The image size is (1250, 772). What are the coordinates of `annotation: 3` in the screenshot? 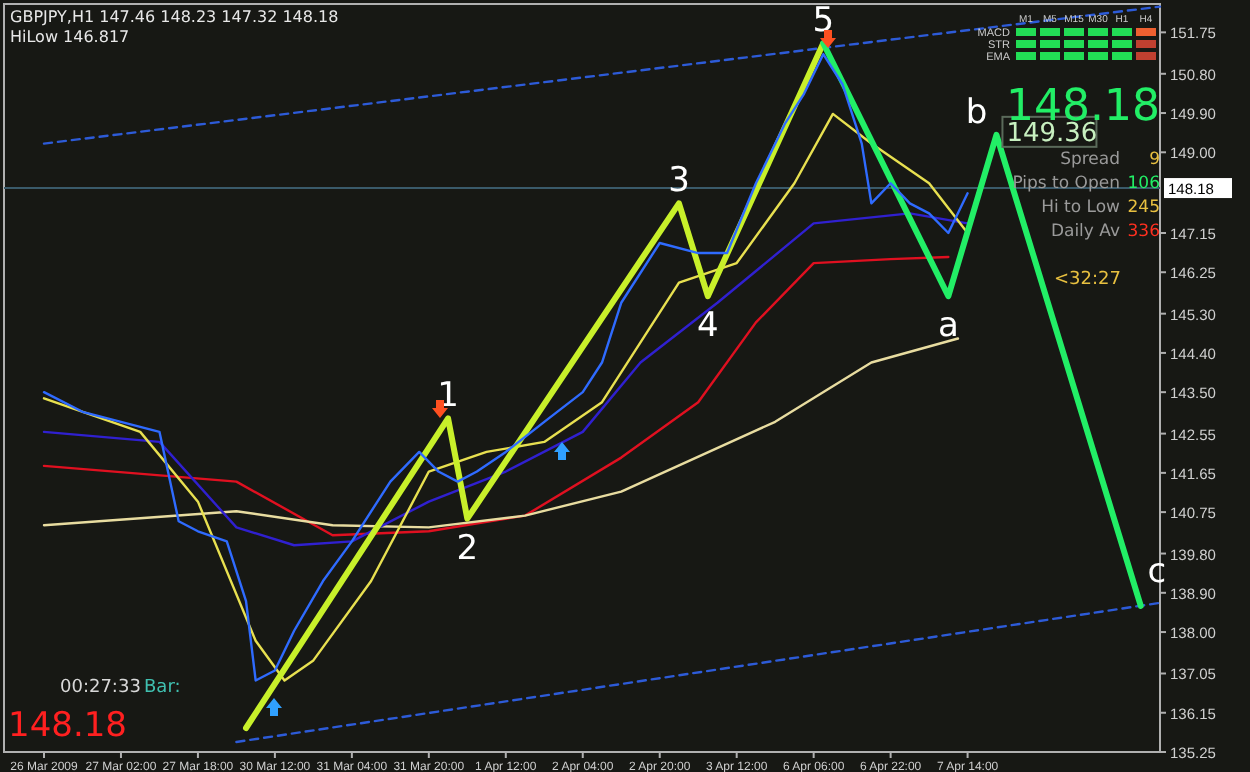 It's located at (679, 181).